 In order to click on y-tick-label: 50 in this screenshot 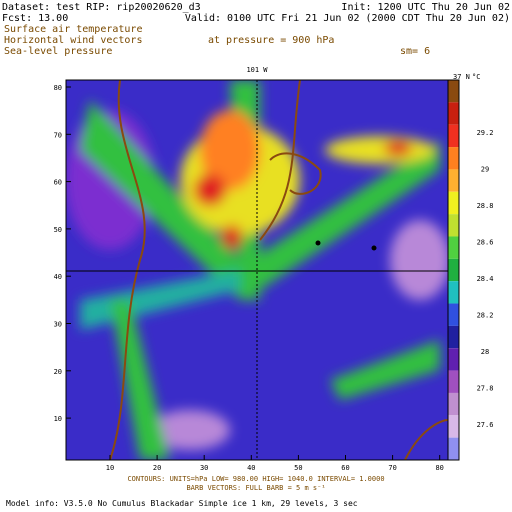, I will do `click(58, 230)`.